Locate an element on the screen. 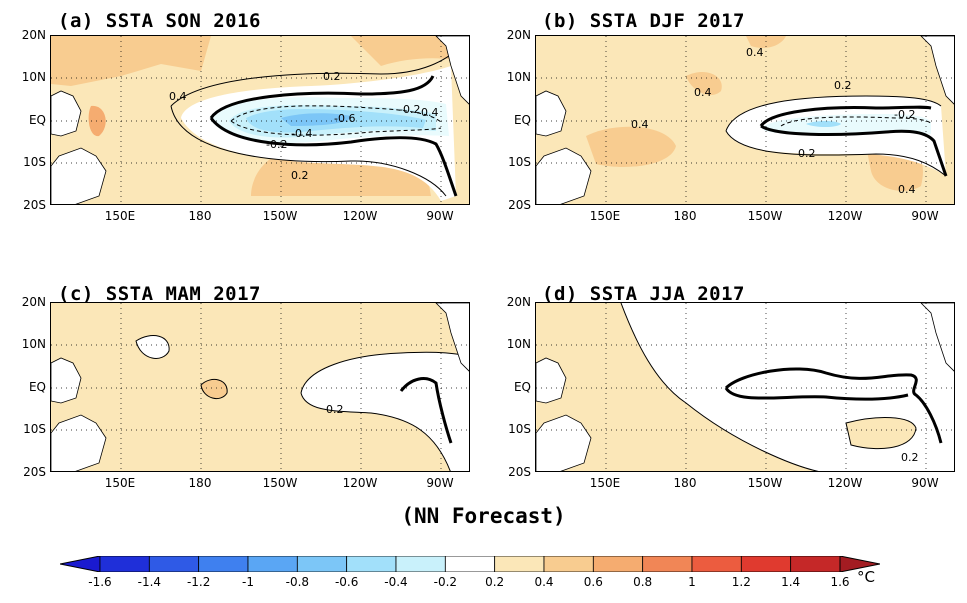 The width and height of the screenshot is (967, 603). colorbar-tick-label: -0.2 is located at coordinates (445, 582).